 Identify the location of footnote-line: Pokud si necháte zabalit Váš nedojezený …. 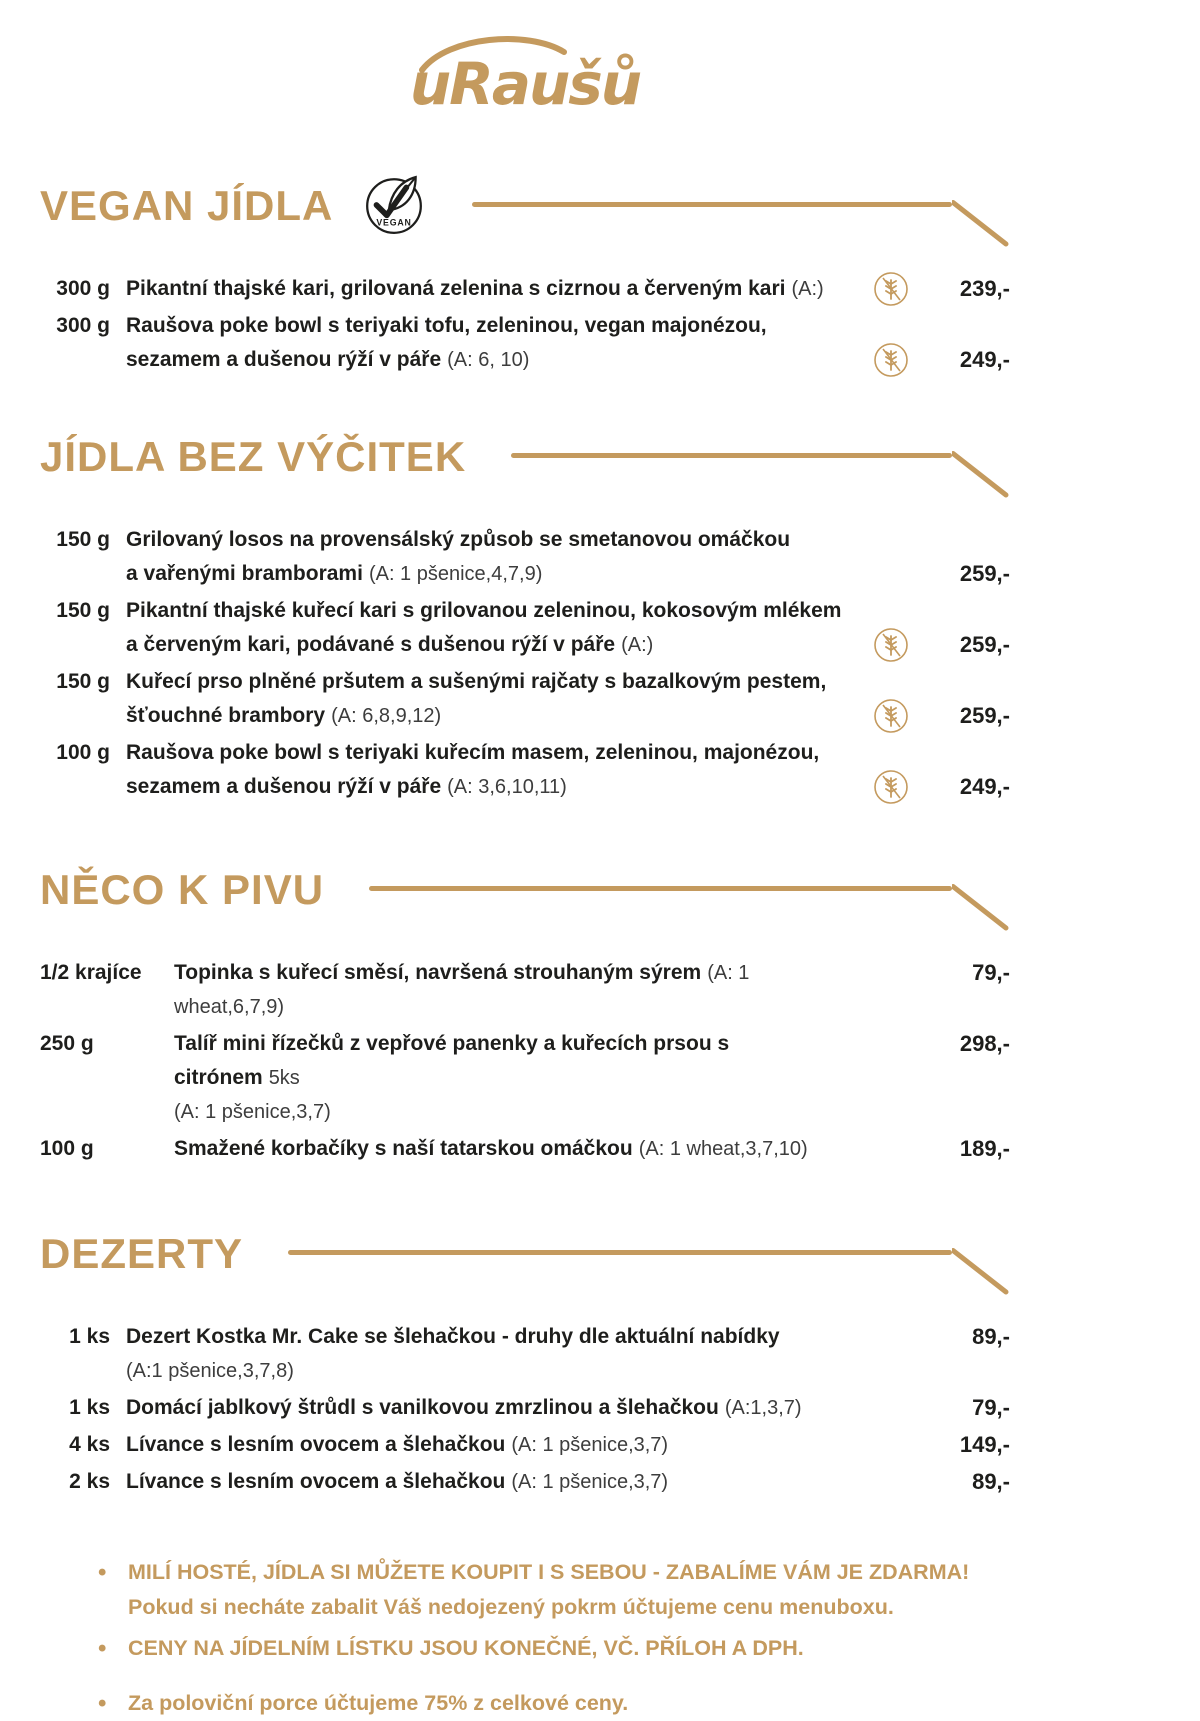
(511, 1607).